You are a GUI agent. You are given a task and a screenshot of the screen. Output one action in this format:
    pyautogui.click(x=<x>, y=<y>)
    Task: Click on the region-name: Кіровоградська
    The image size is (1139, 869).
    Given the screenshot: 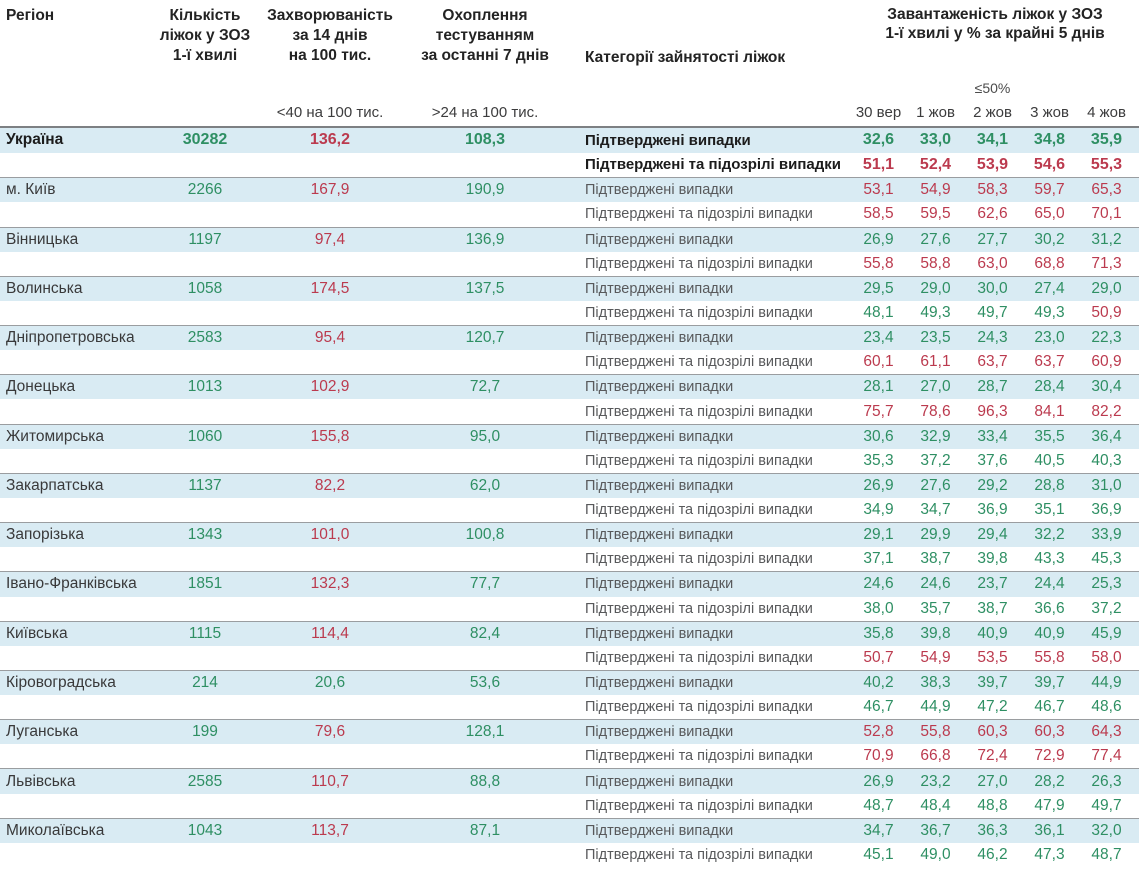 What is the action you would take?
    pyautogui.click(x=61, y=682)
    